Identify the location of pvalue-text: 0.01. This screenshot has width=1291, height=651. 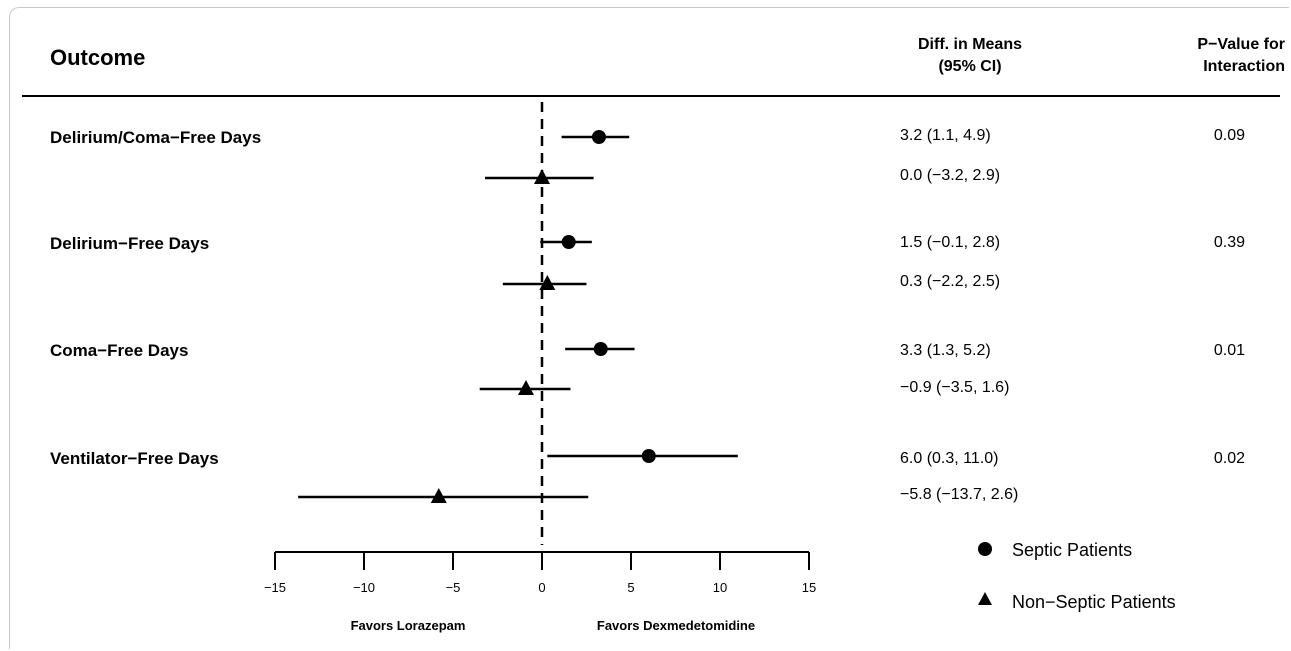
(1229, 350).